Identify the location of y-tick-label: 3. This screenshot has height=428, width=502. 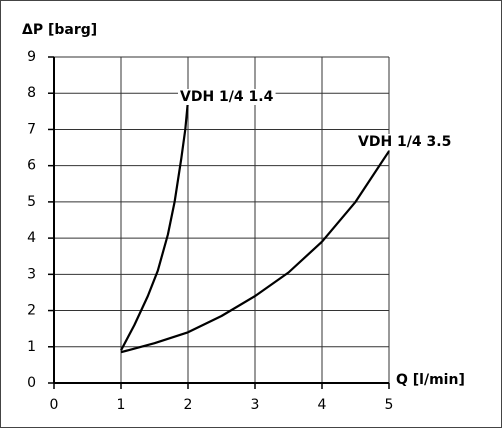
(31, 274).